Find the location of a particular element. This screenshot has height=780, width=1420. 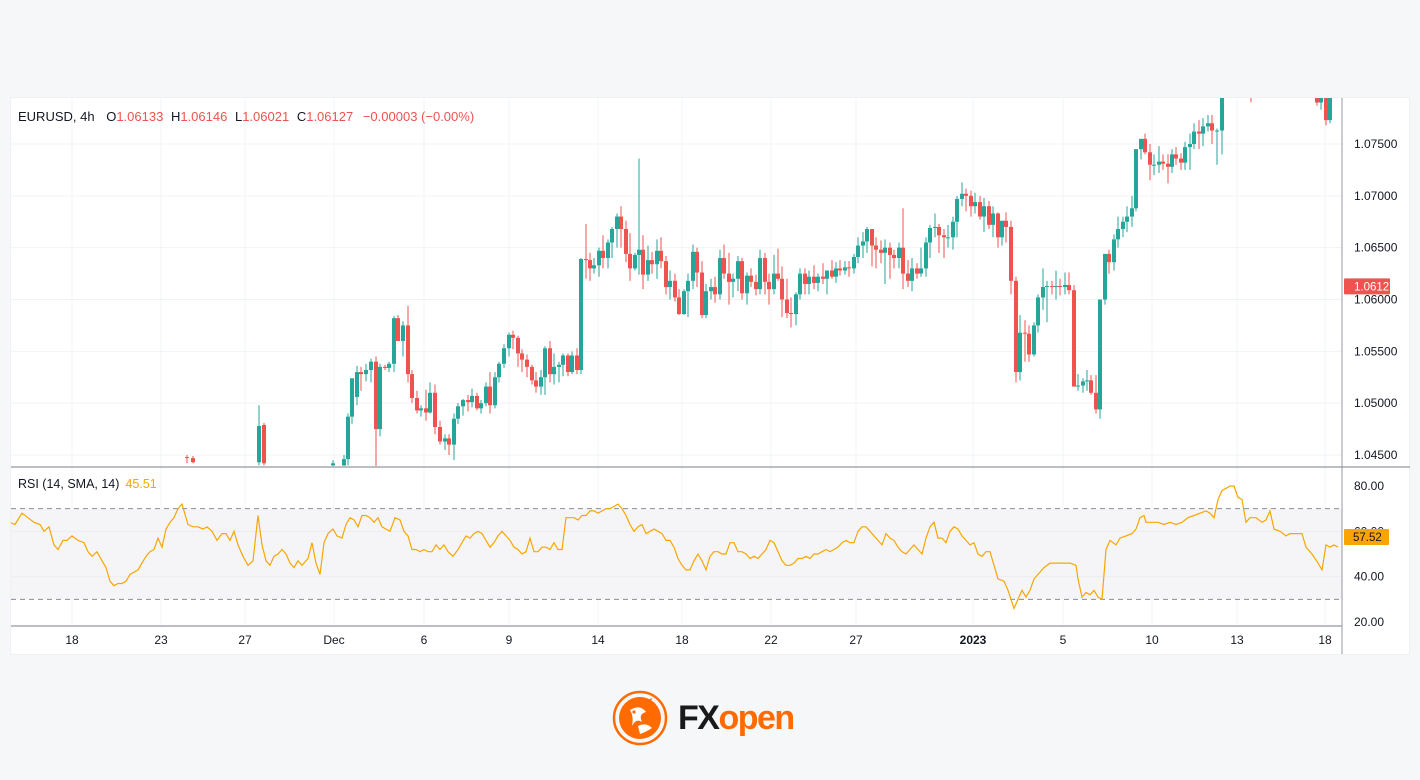

header-band is located at coordinates (710, 45).